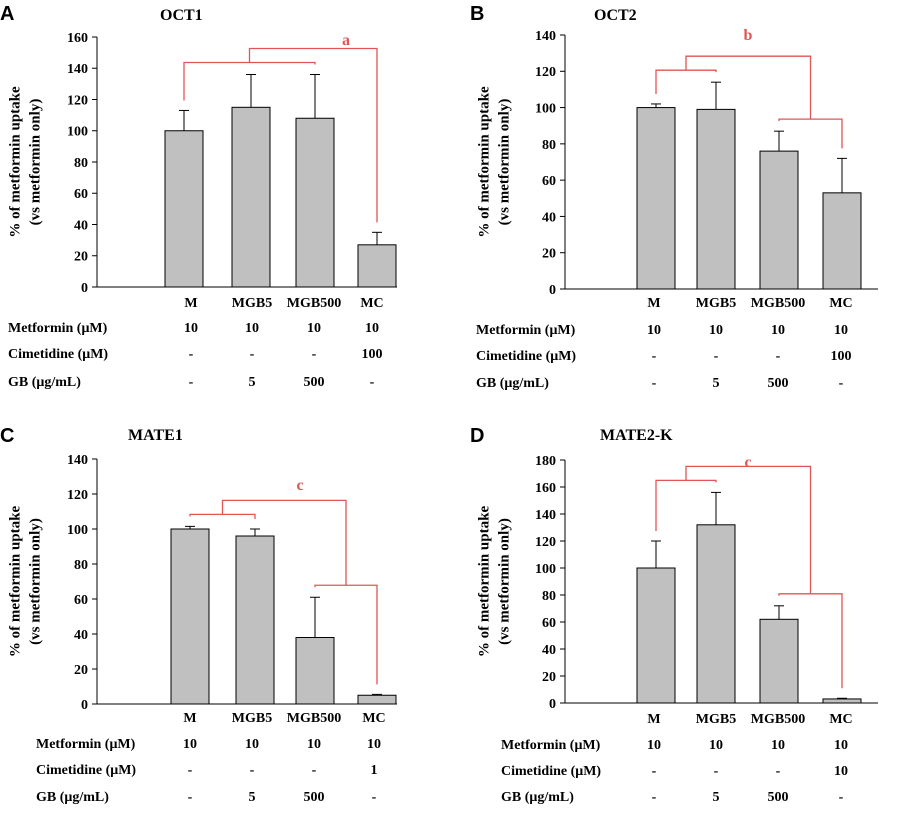 This screenshot has width=913, height=817. What do you see at coordinates (747, 462) in the screenshot?
I see `significance-label: c` at bounding box center [747, 462].